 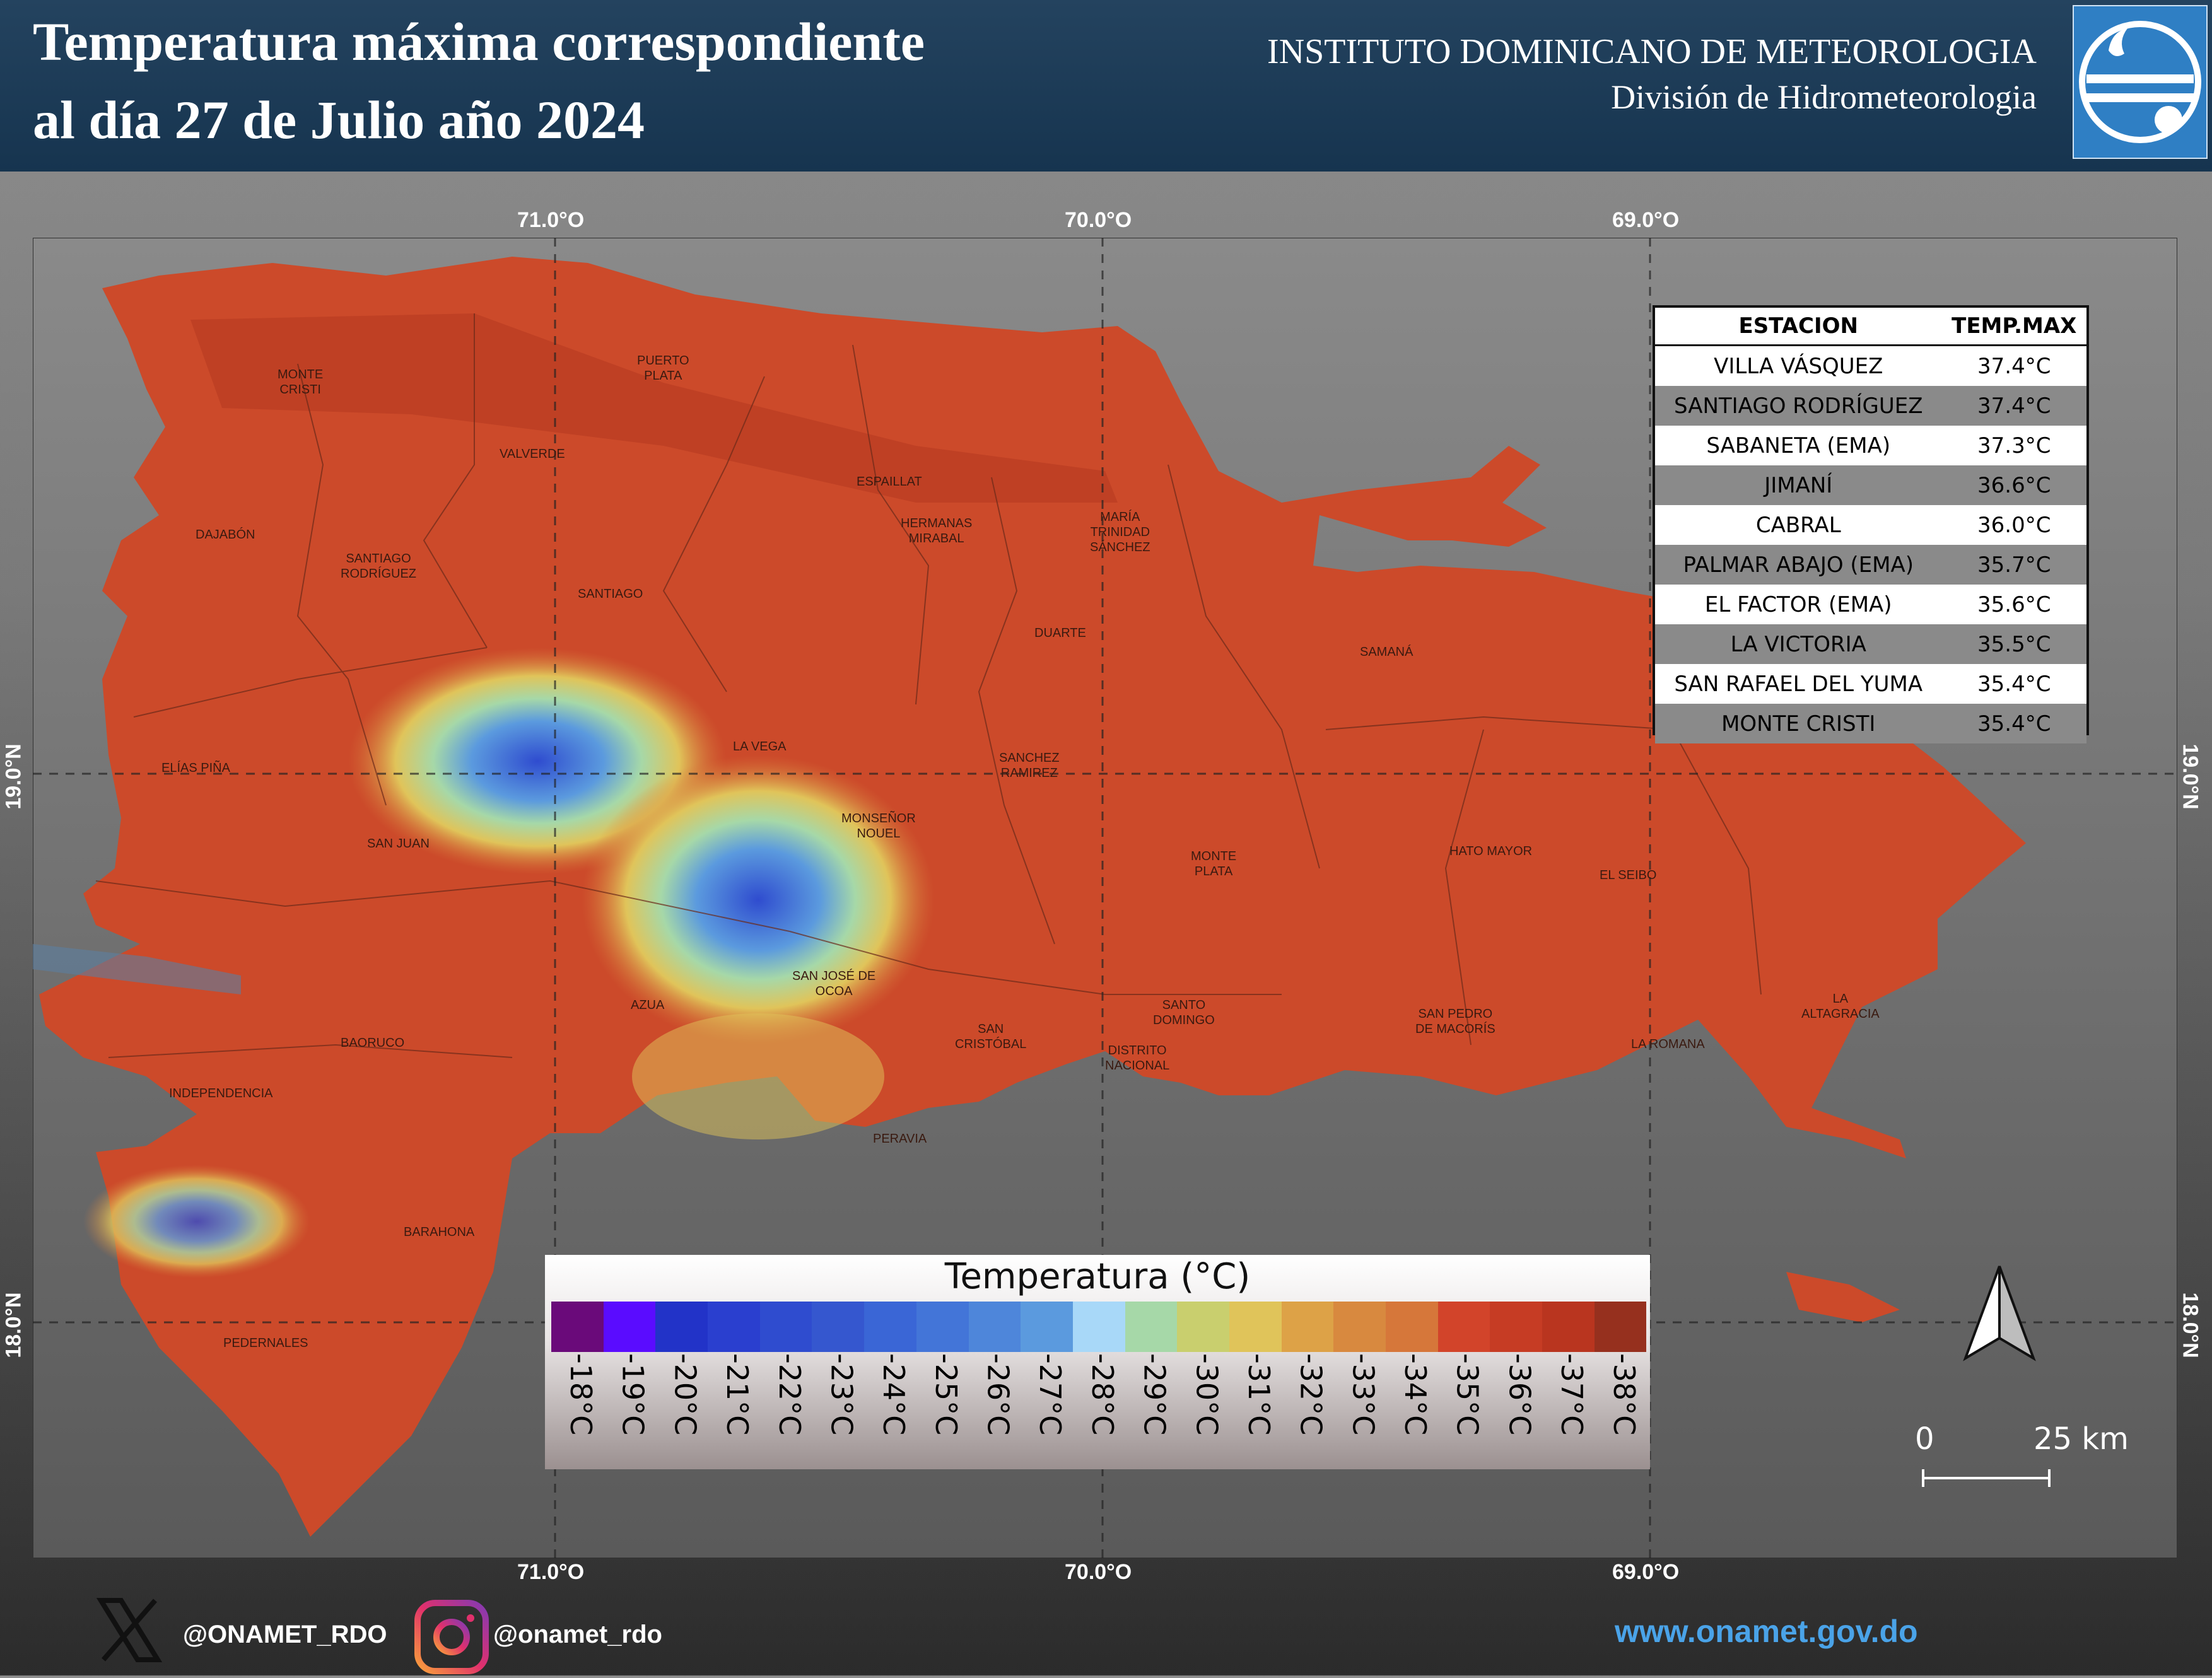 What do you see at coordinates (2014, 723) in the screenshot?
I see `station-temp: 35.4°C` at bounding box center [2014, 723].